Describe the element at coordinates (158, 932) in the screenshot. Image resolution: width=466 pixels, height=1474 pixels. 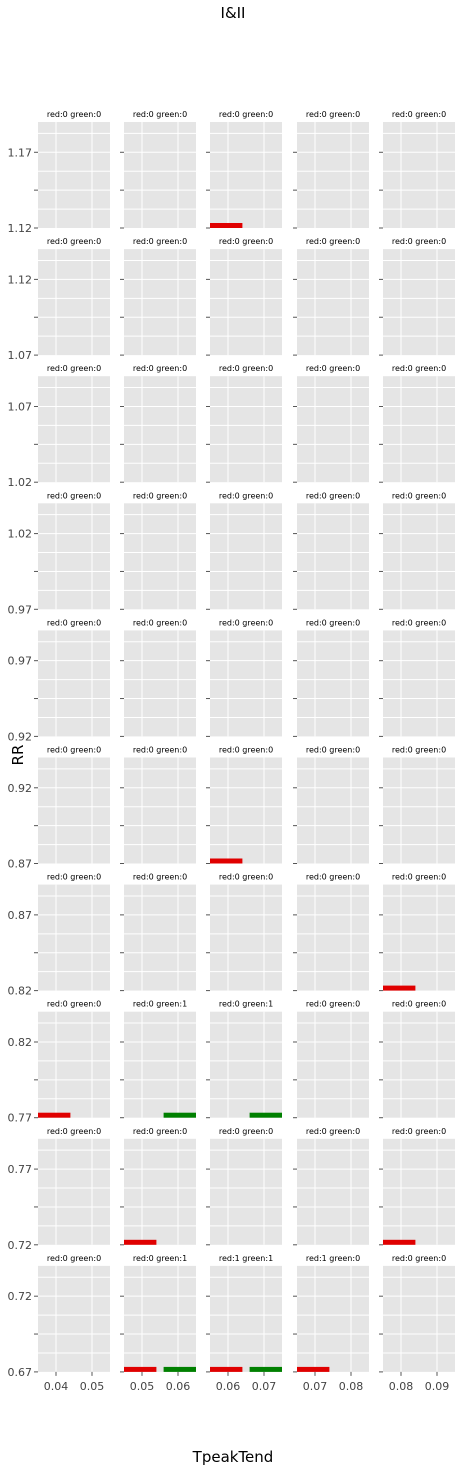
I see `facet-panel-r6-c1: red:0 green:0` at that location.